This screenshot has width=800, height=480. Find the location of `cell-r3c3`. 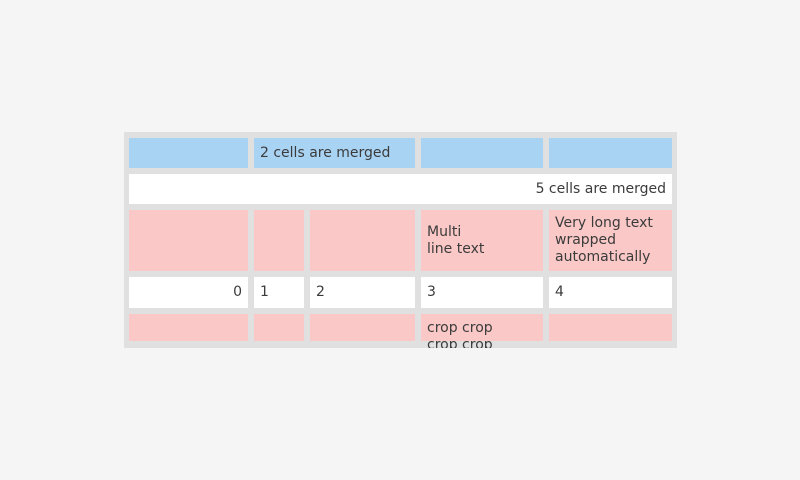

cell-r3c3 is located at coordinates (362, 240).